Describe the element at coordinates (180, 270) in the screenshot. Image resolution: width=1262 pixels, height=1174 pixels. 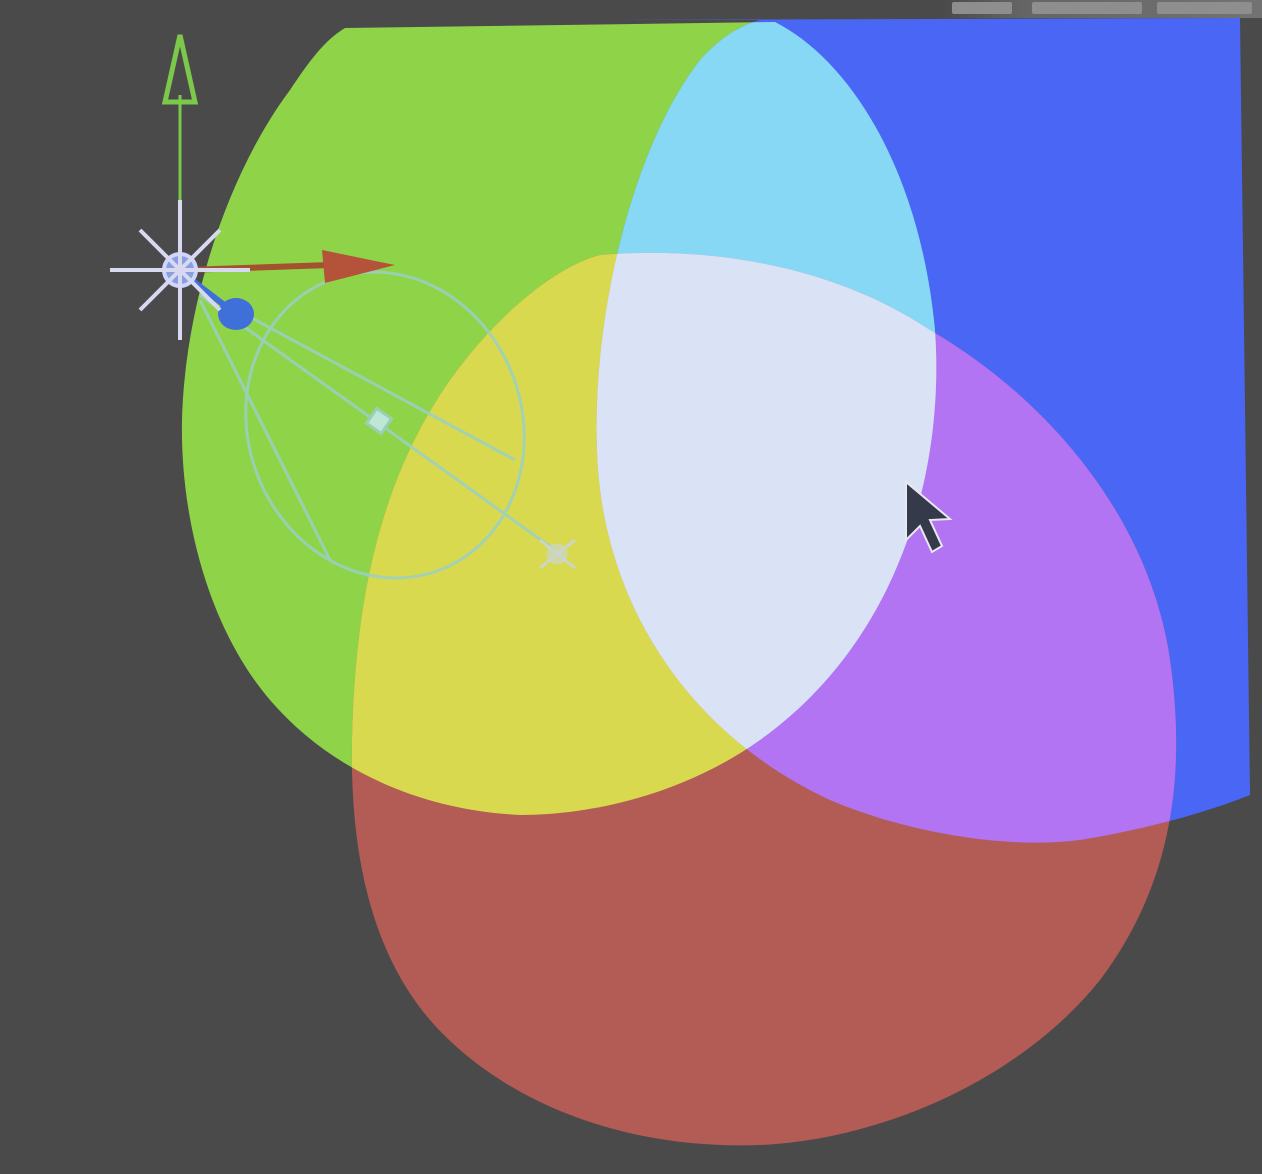
I see `spotlight-icon` at that location.